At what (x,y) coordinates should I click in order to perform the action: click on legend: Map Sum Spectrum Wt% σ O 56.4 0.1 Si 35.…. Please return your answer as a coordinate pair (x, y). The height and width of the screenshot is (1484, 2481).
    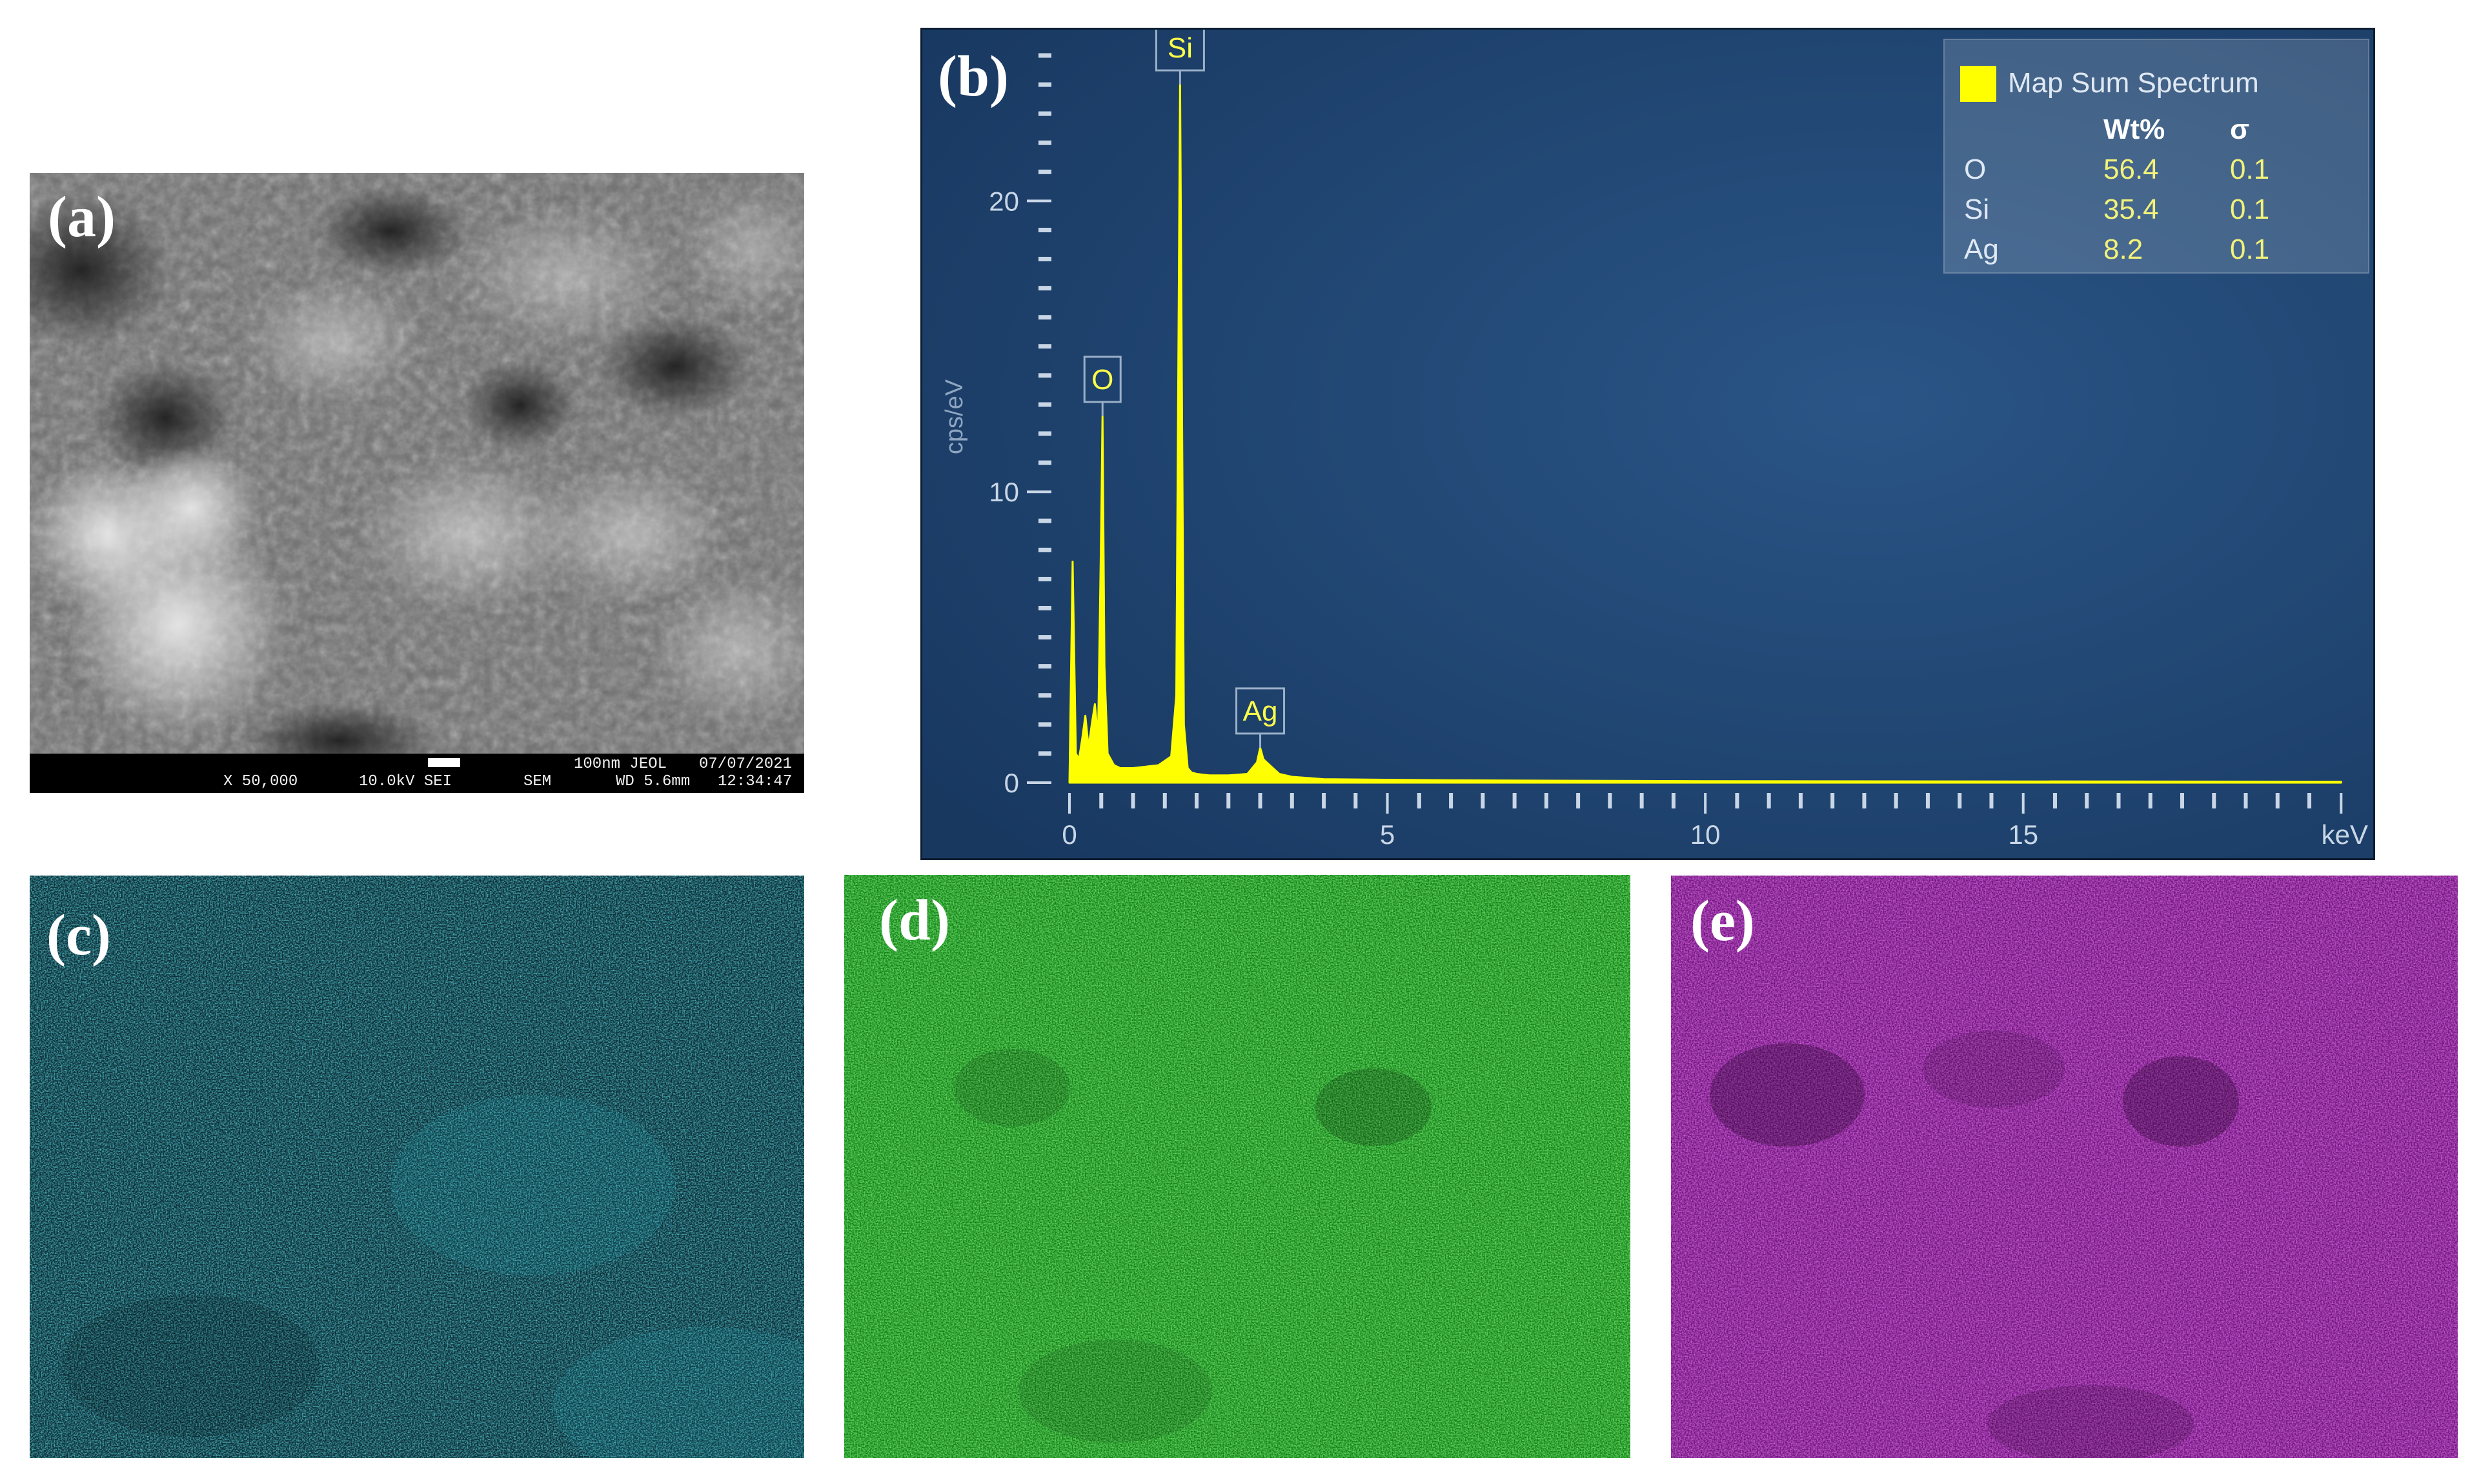
    Looking at the image, I should click on (2156, 156).